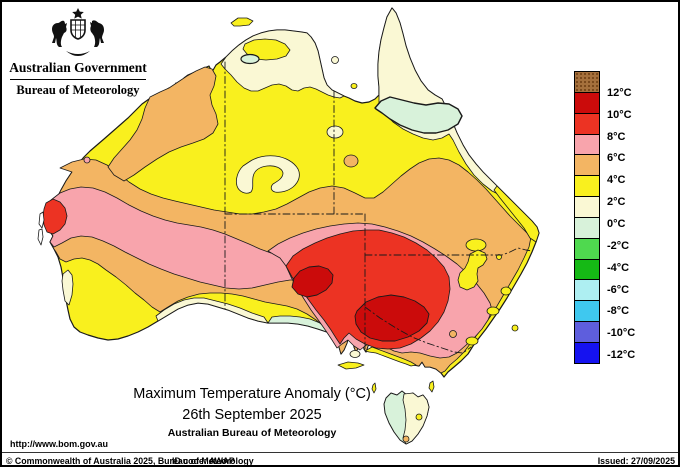 The image size is (680, 467). Describe the element at coordinates (242, 22) in the screenshot. I see `island-melville` at that location.